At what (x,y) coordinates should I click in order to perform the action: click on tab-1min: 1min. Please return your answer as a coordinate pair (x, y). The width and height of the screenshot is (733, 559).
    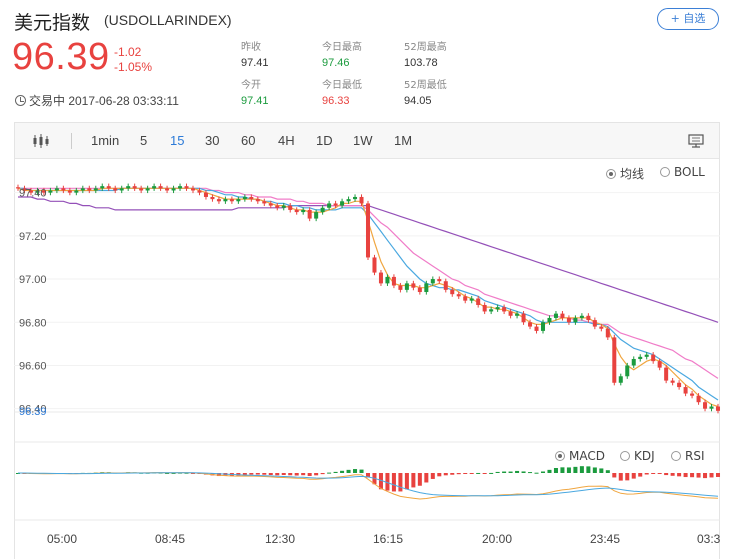
    Looking at the image, I should click on (105, 140).